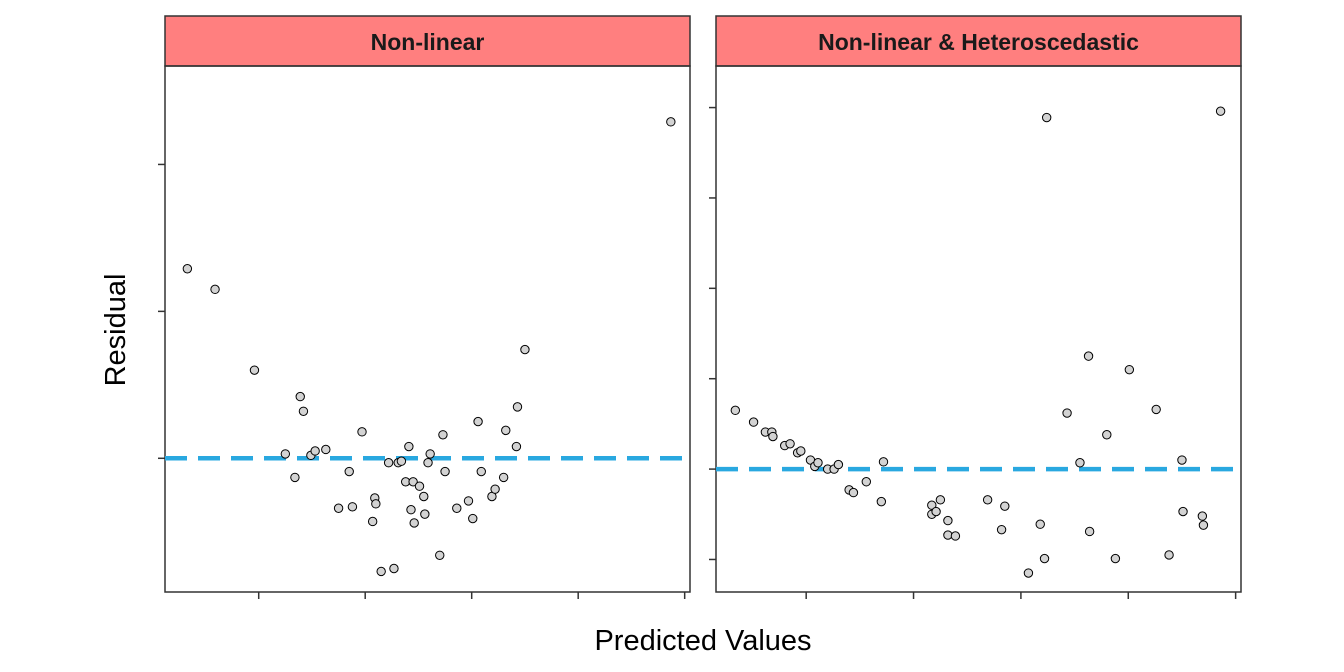 This screenshot has height=672, width=1344. What do you see at coordinates (116, 330) in the screenshot?
I see `y-axis-title: Residual` at bounding box center [116, 330].